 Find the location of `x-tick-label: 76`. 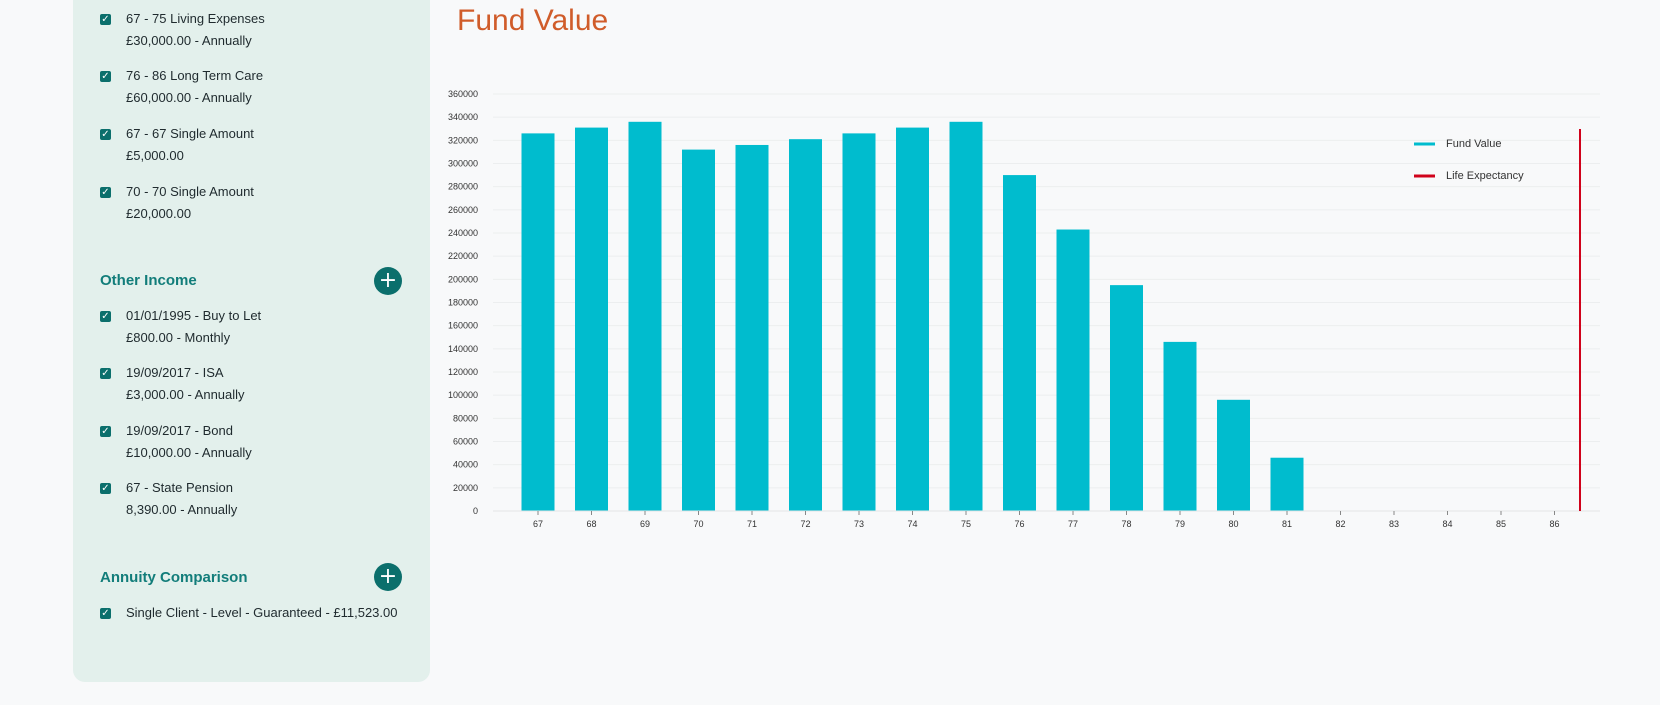

x-tick-label: 76 is located at coordinates (1019, 524).